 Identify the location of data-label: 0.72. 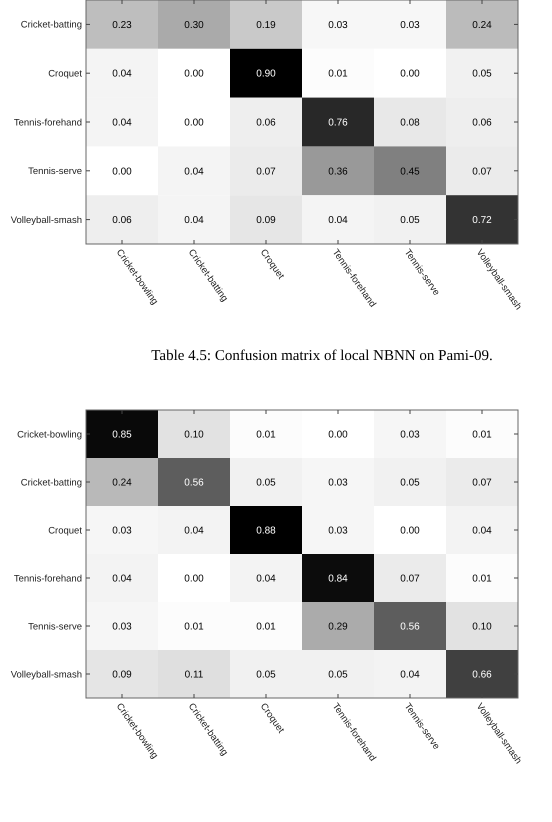
(482, 220).